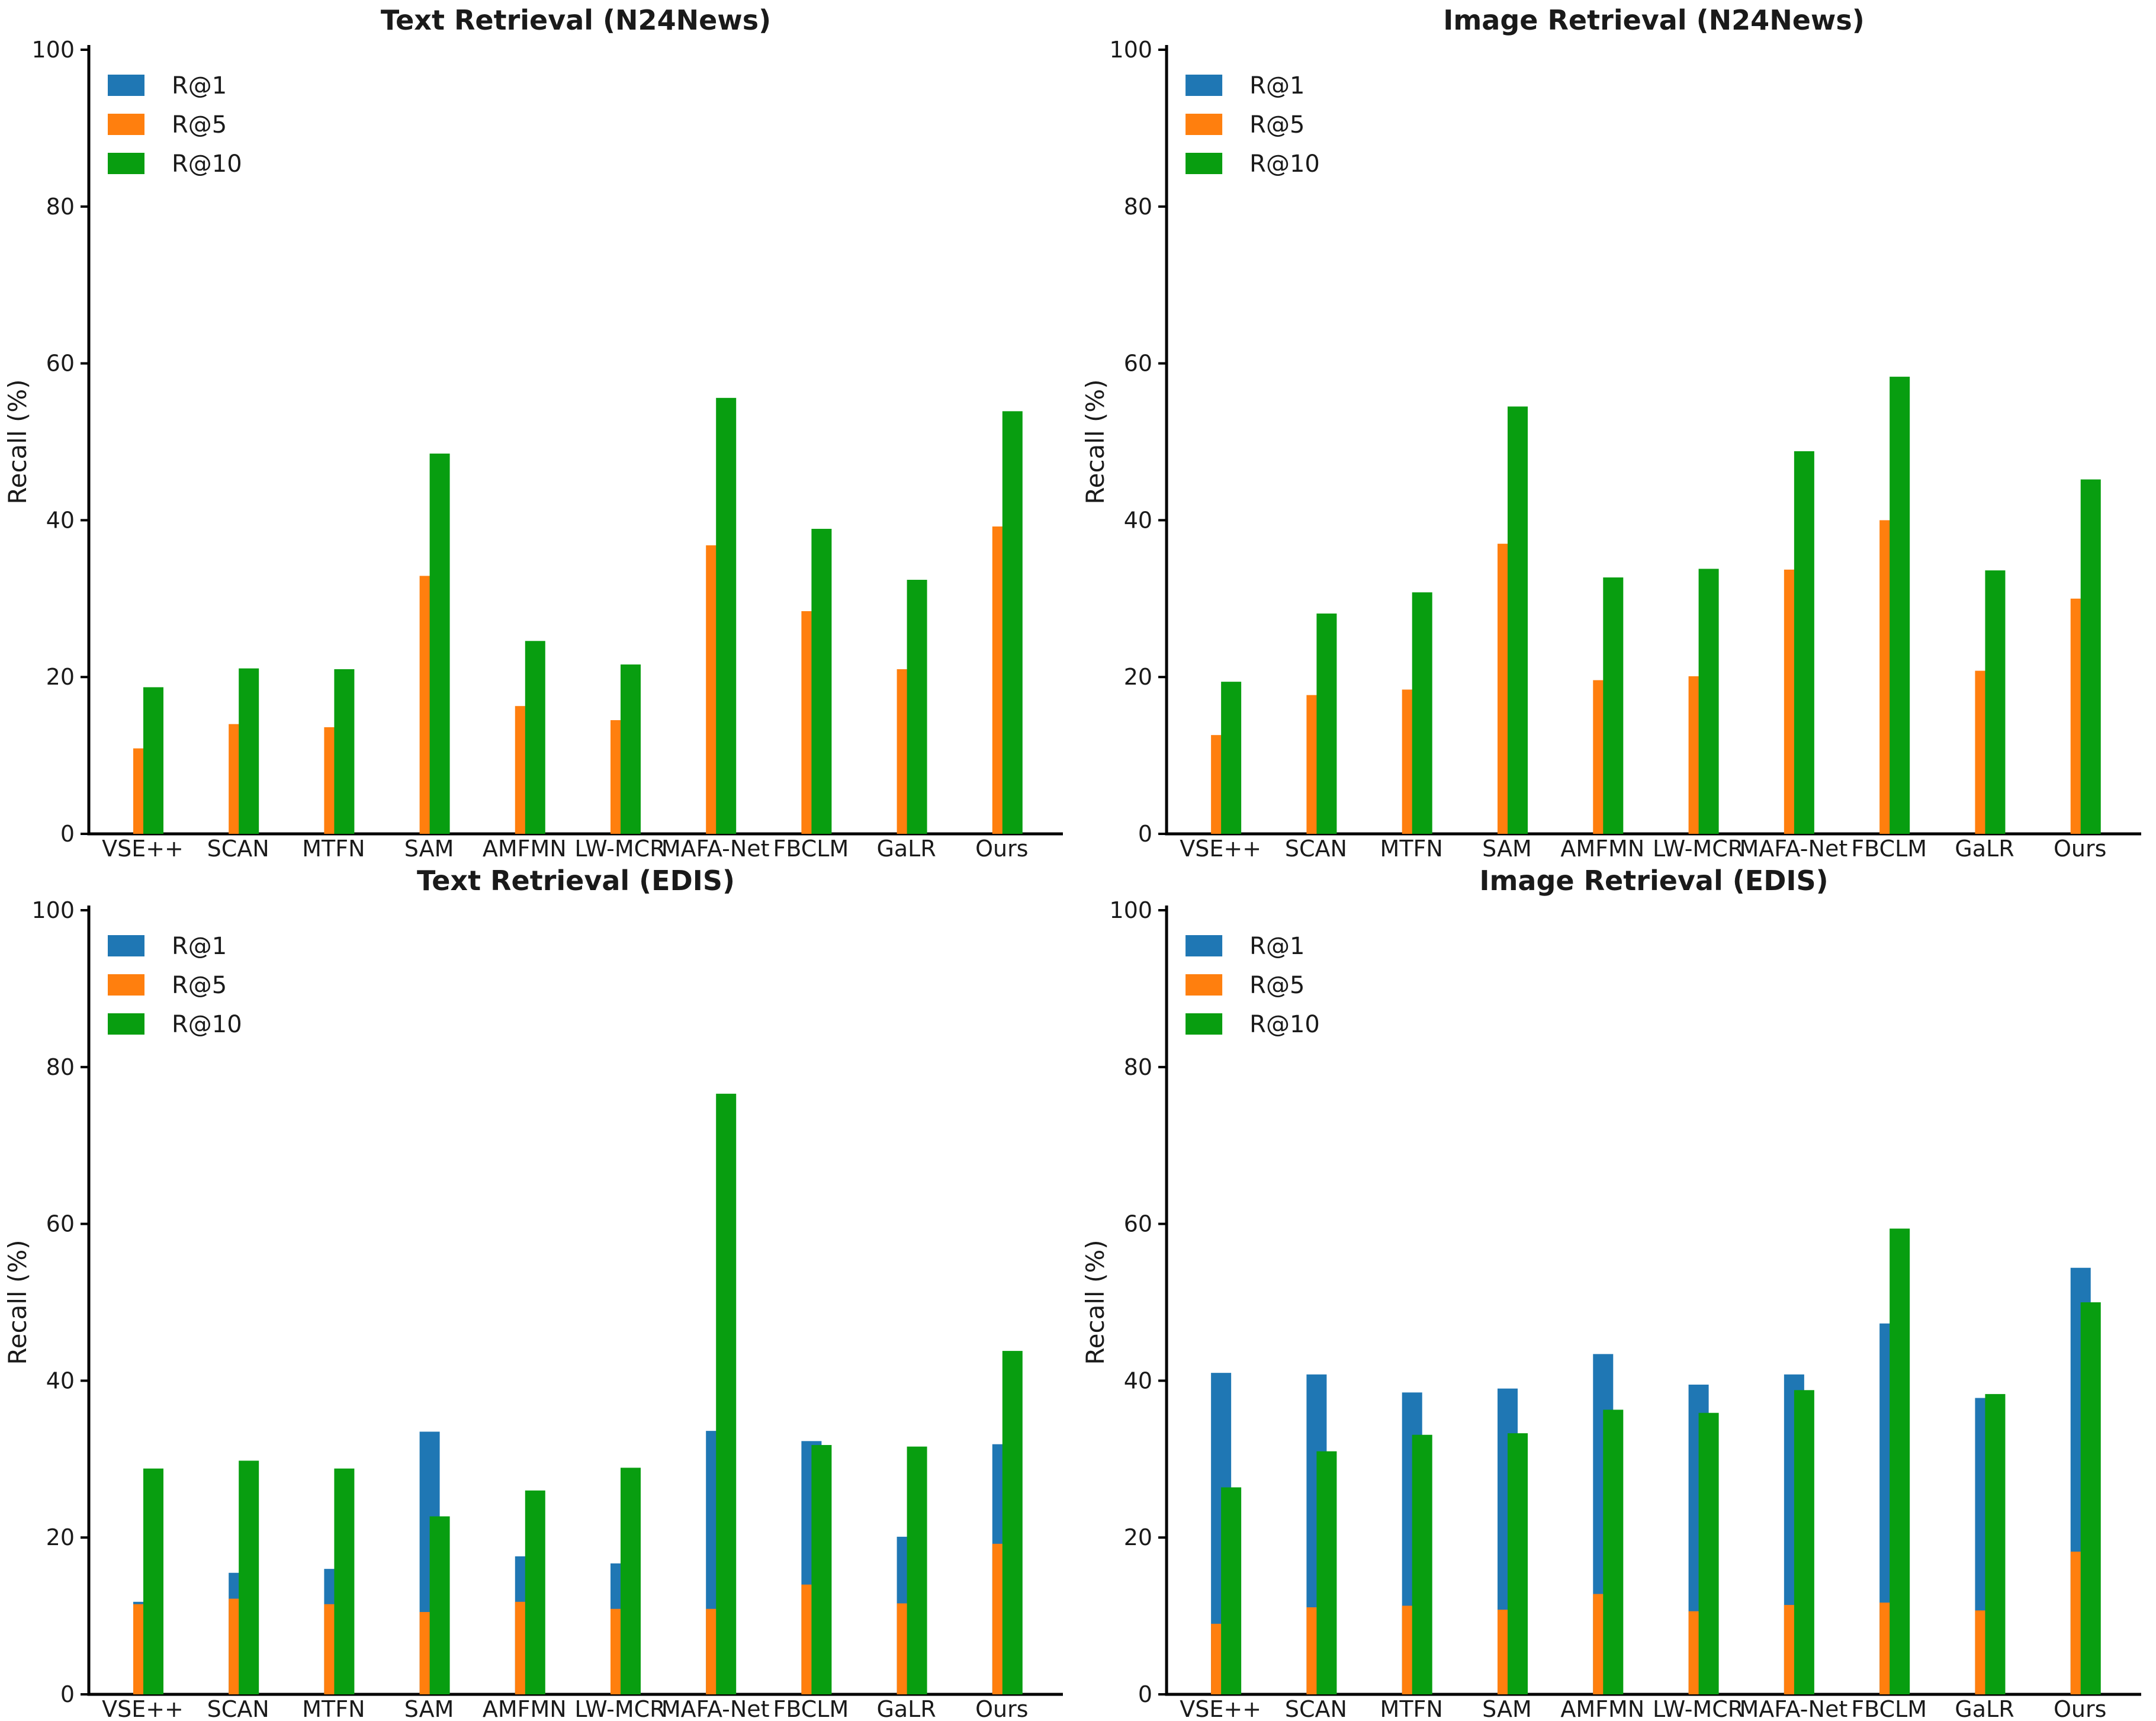 The height and width of the screenshot is (1721, 2156). I want to click on chart-title: Text Retrieval (EDIS), so click(576, 881).